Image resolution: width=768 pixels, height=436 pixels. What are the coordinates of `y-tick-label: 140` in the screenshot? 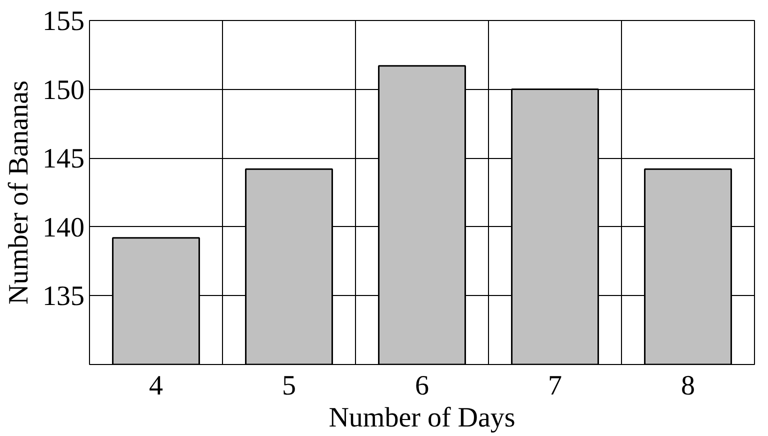 It's located at (63, 228).